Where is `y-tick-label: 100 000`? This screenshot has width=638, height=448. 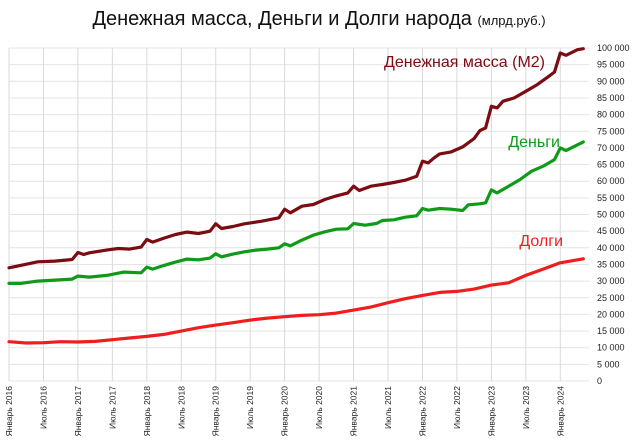 y-tick-label: 100 000 is located at coordinates (613, 48).